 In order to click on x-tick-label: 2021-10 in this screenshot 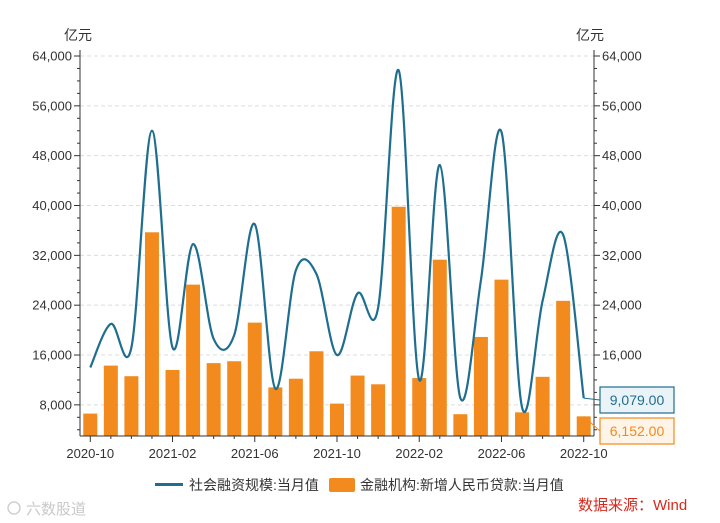, I will do `click(337, 453)`.